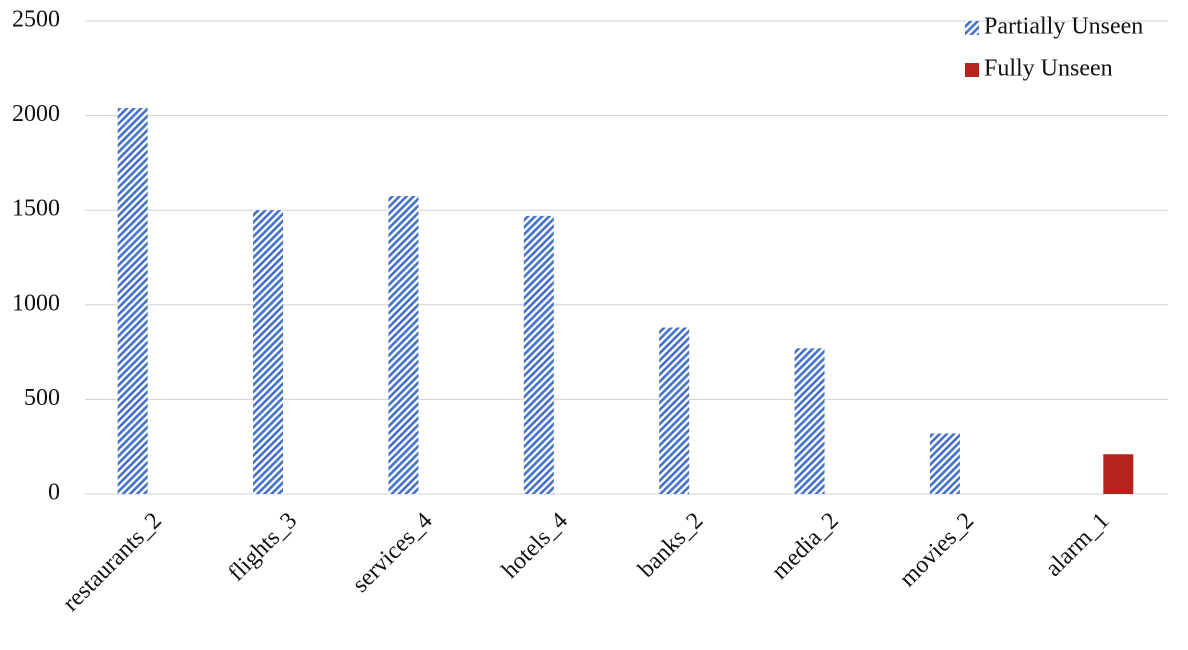 This screenshot has height=650, width=1188. Describe the element at coordinates (805, 546) in the screenshot. I see `x-tick-label: media_2` at that location.